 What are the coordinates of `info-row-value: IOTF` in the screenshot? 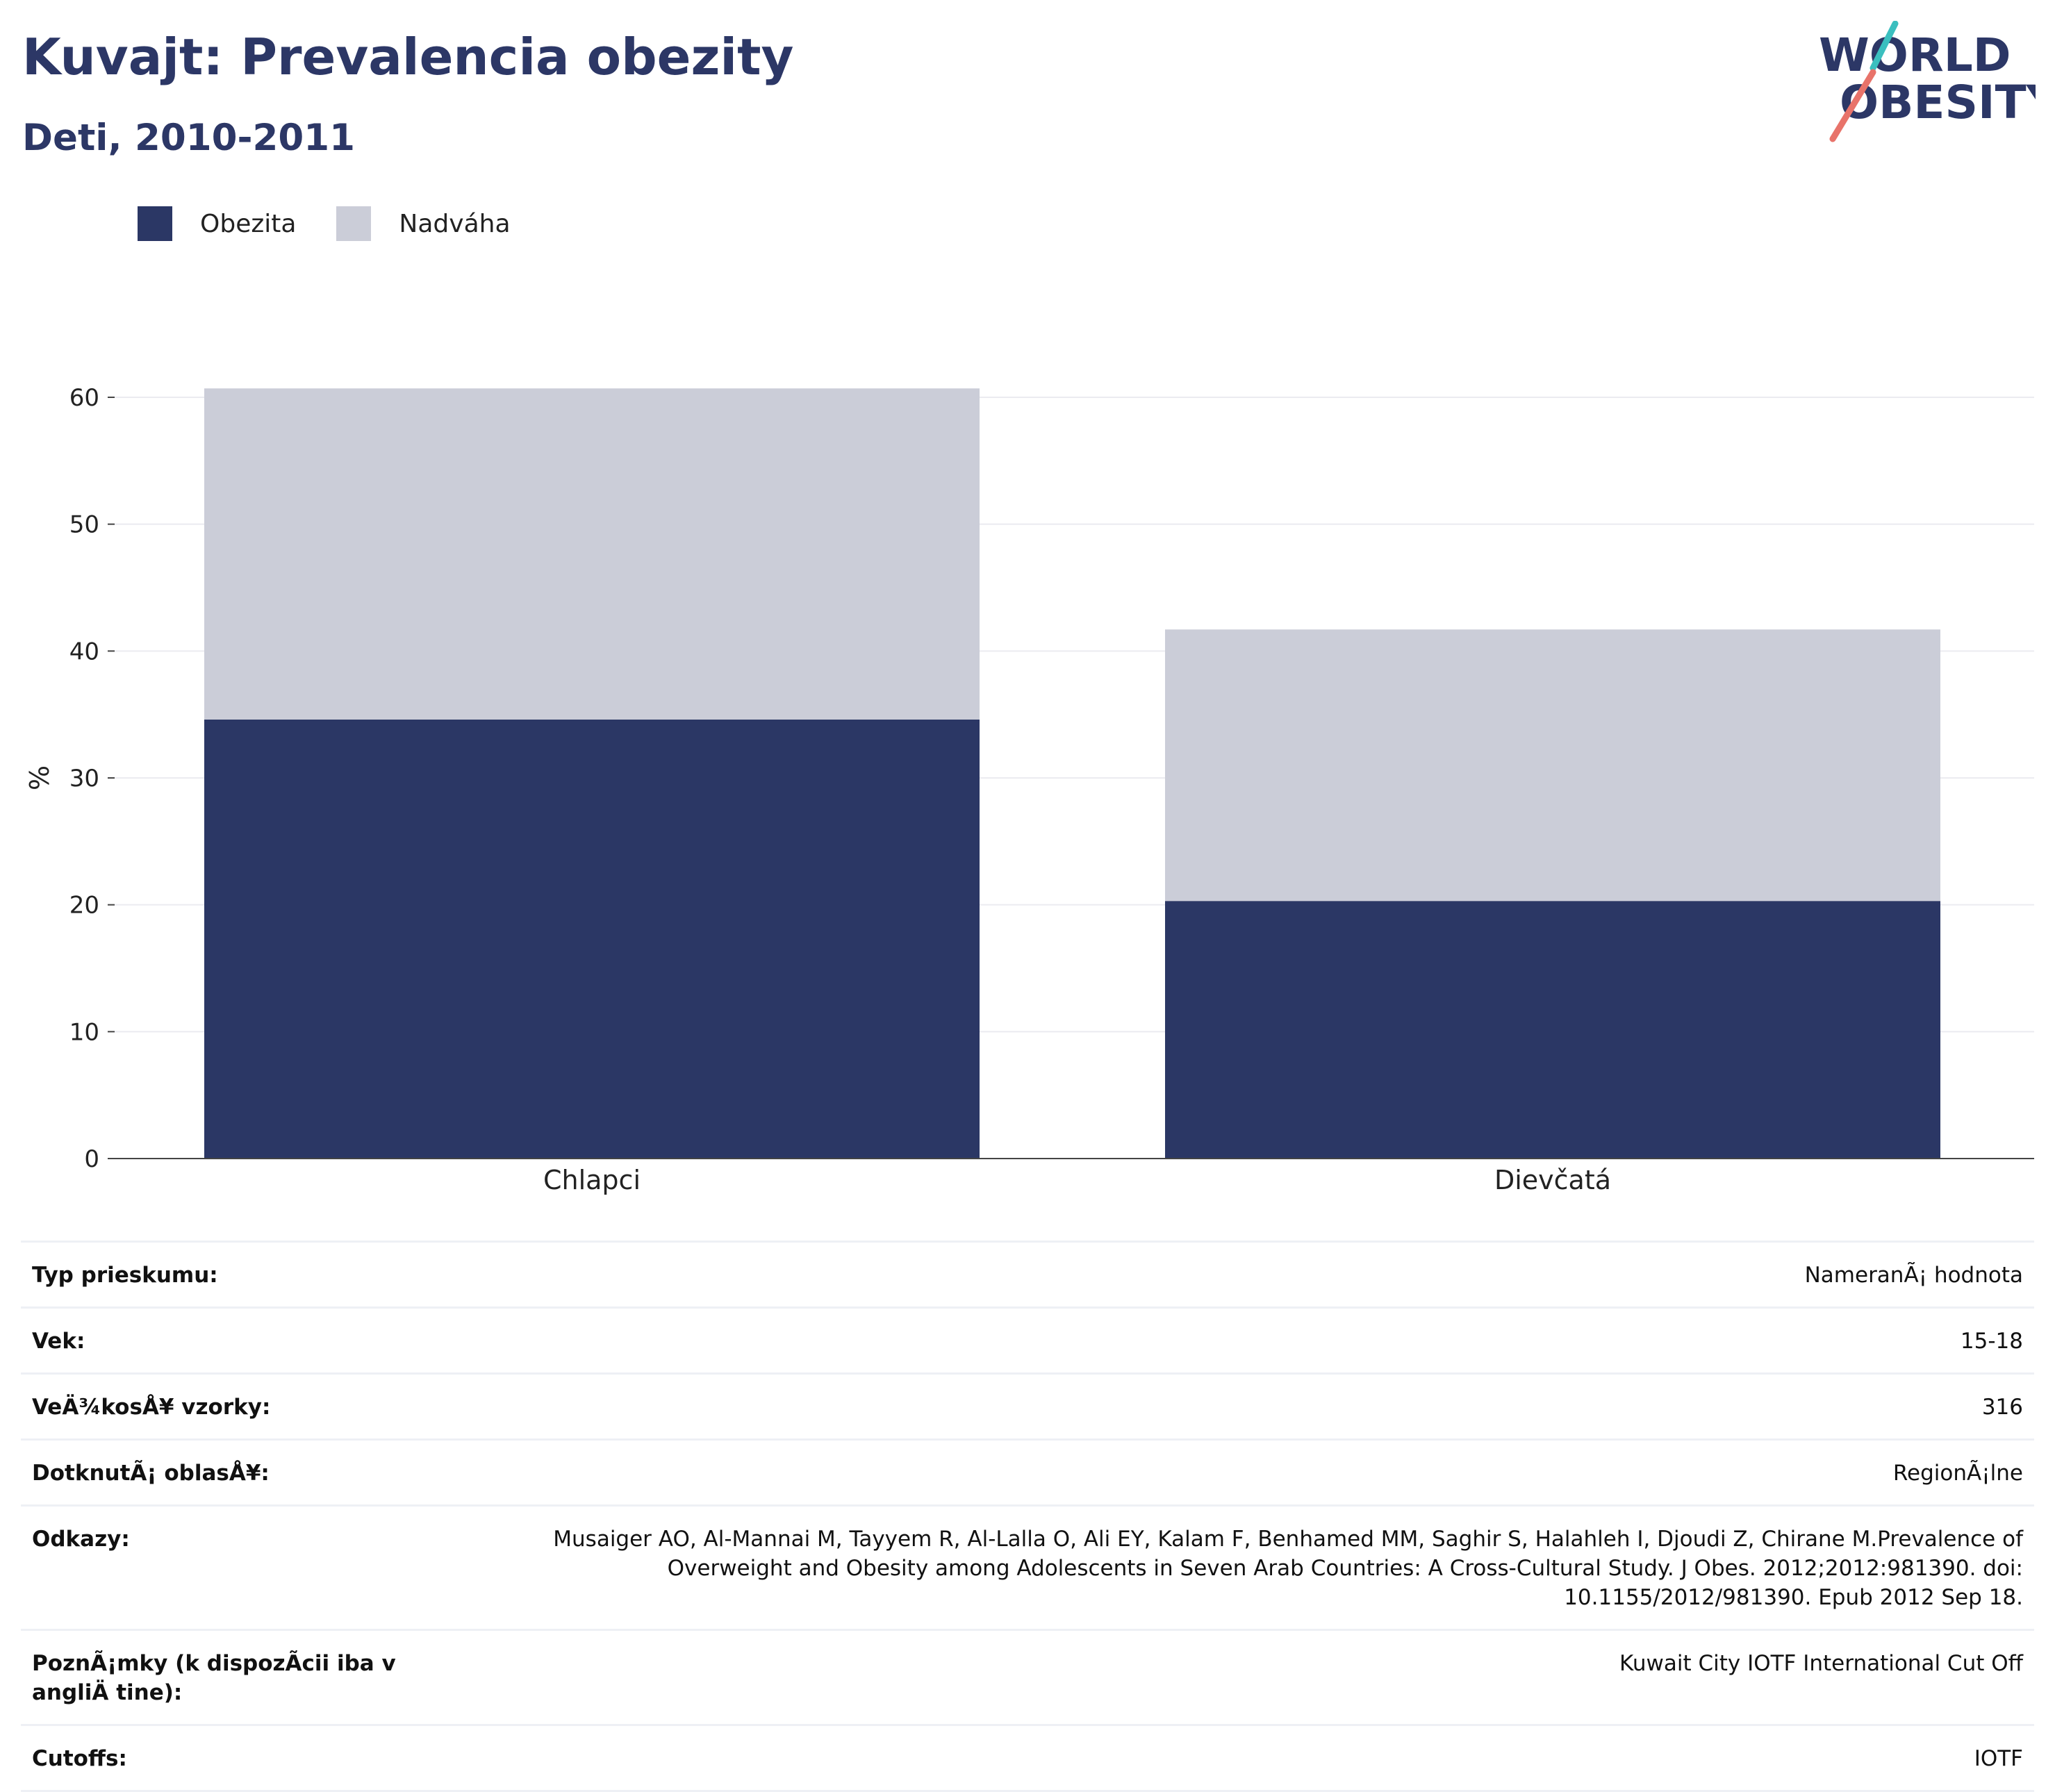 It's located at (1998, 1758).